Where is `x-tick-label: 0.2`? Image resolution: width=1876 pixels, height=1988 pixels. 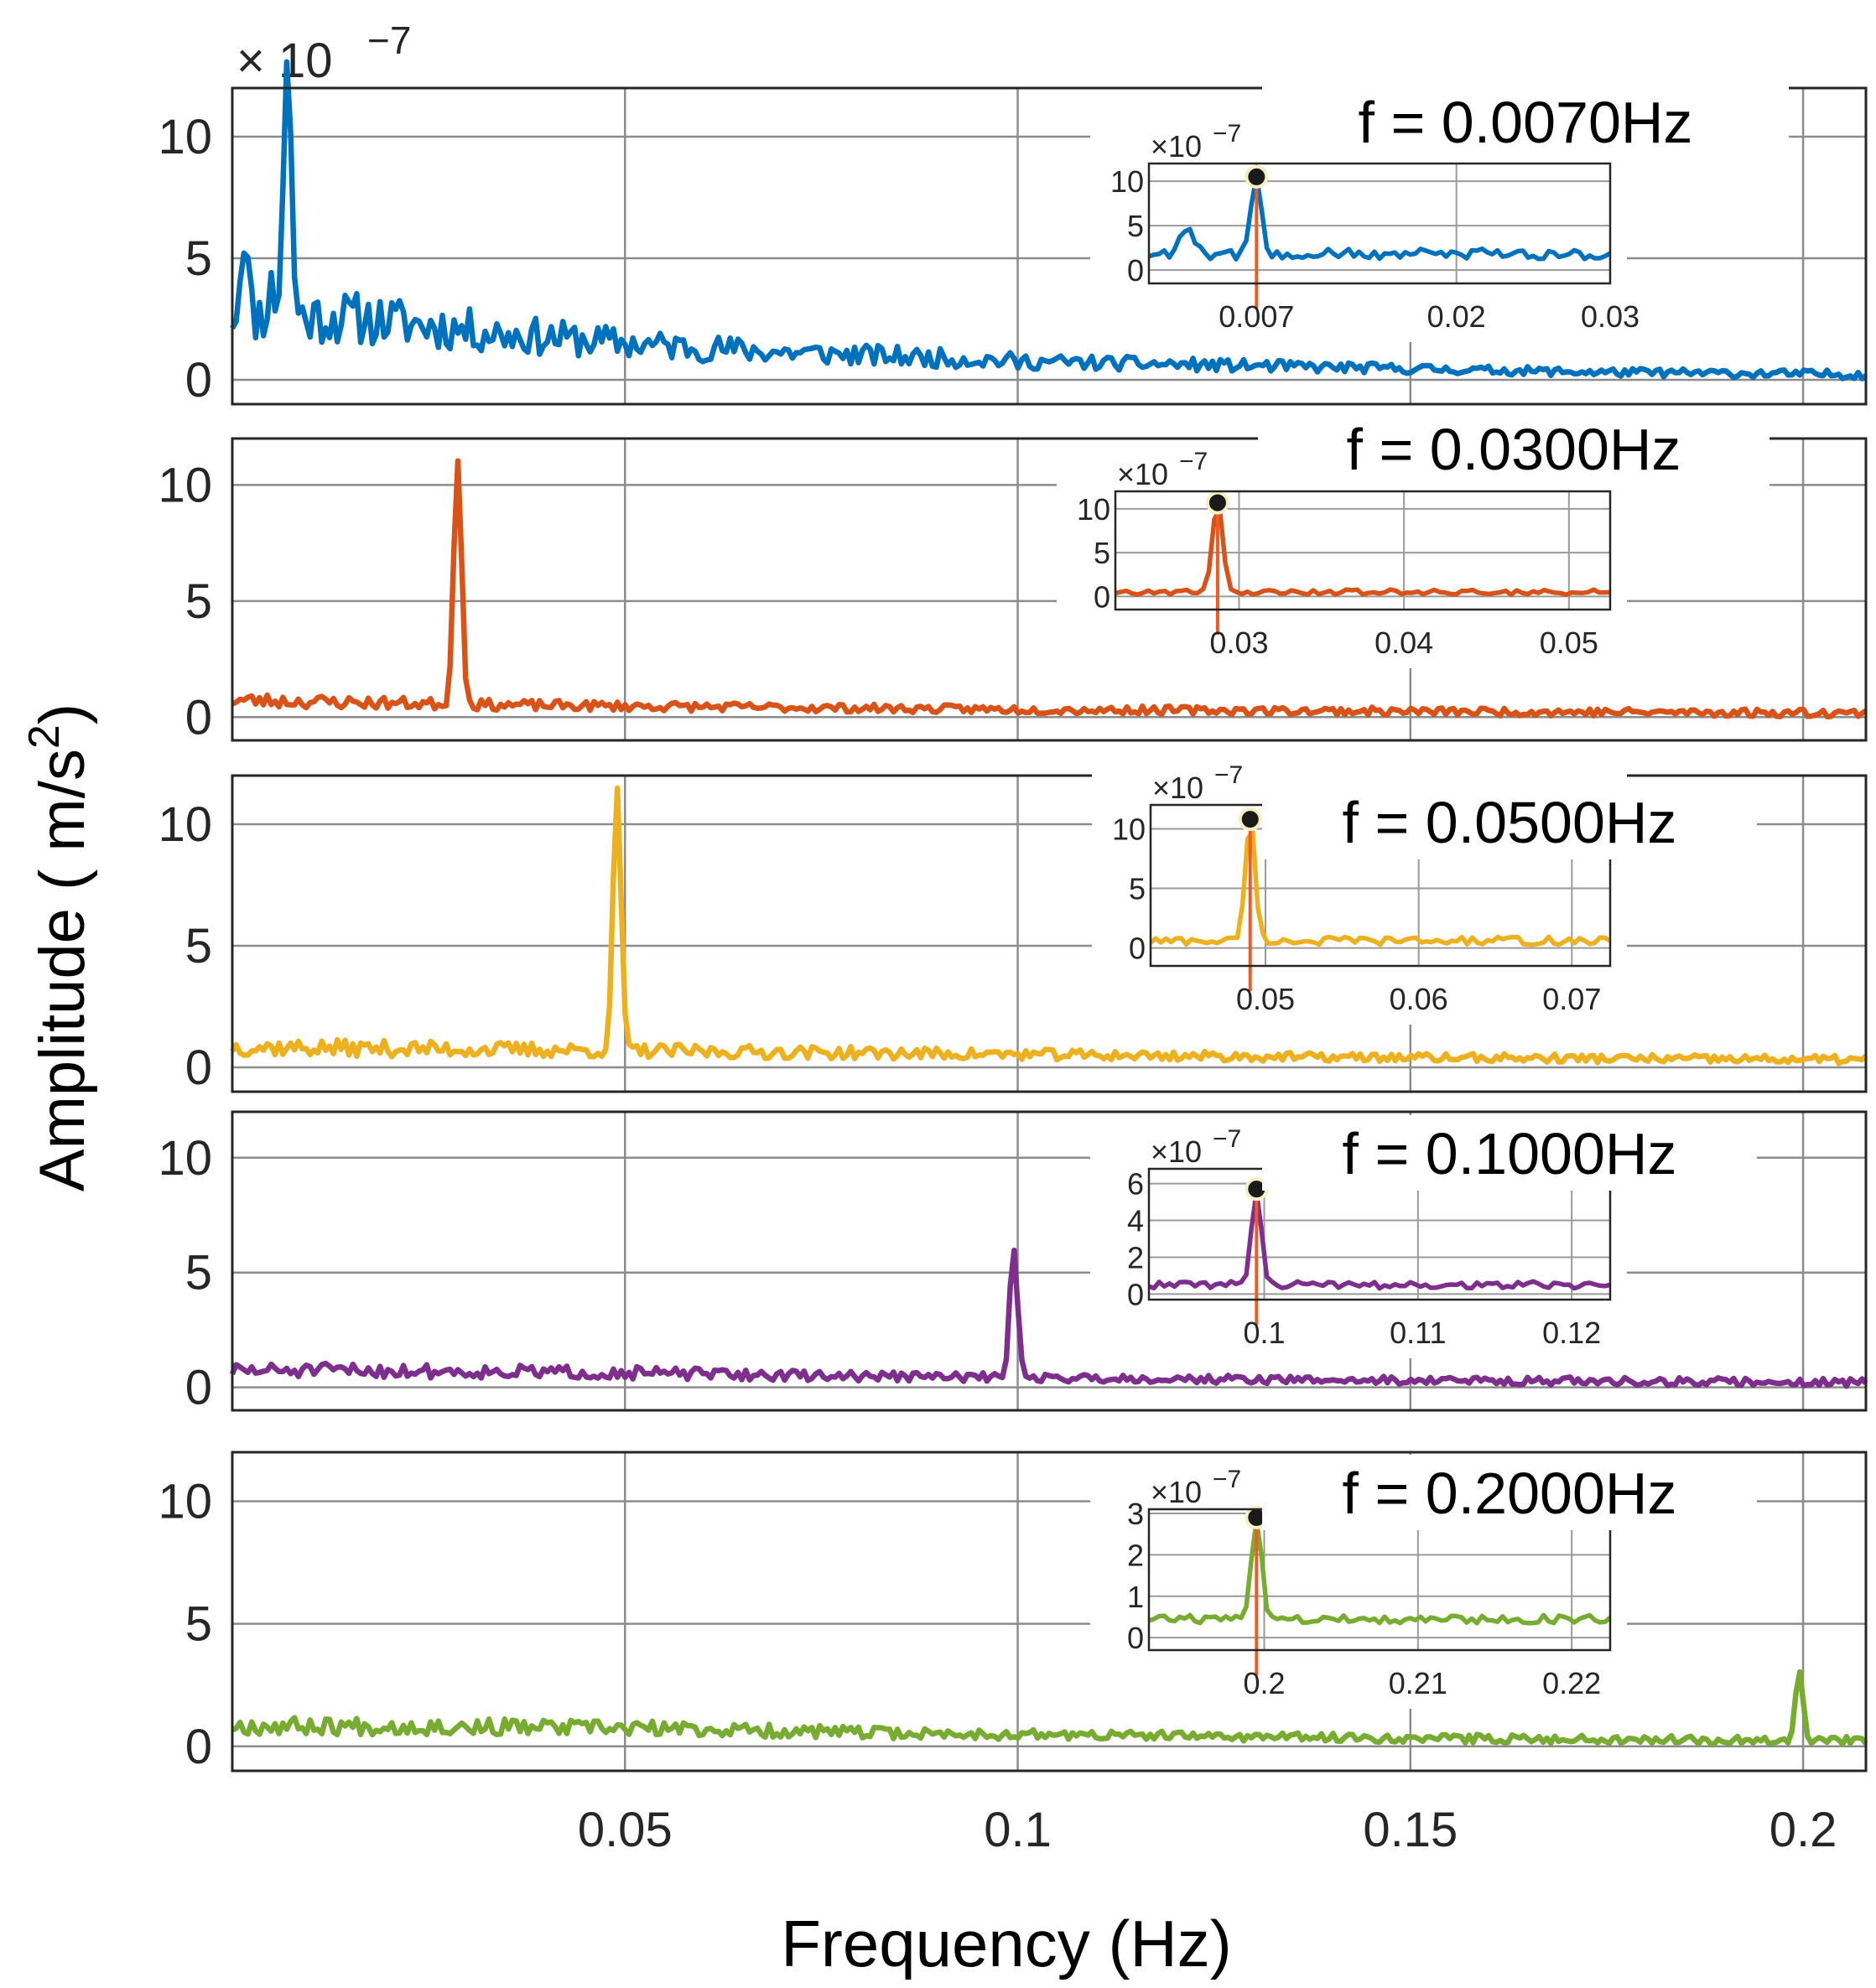
x-tick-label: 0.2 is located at coordinates (1803, 1830).